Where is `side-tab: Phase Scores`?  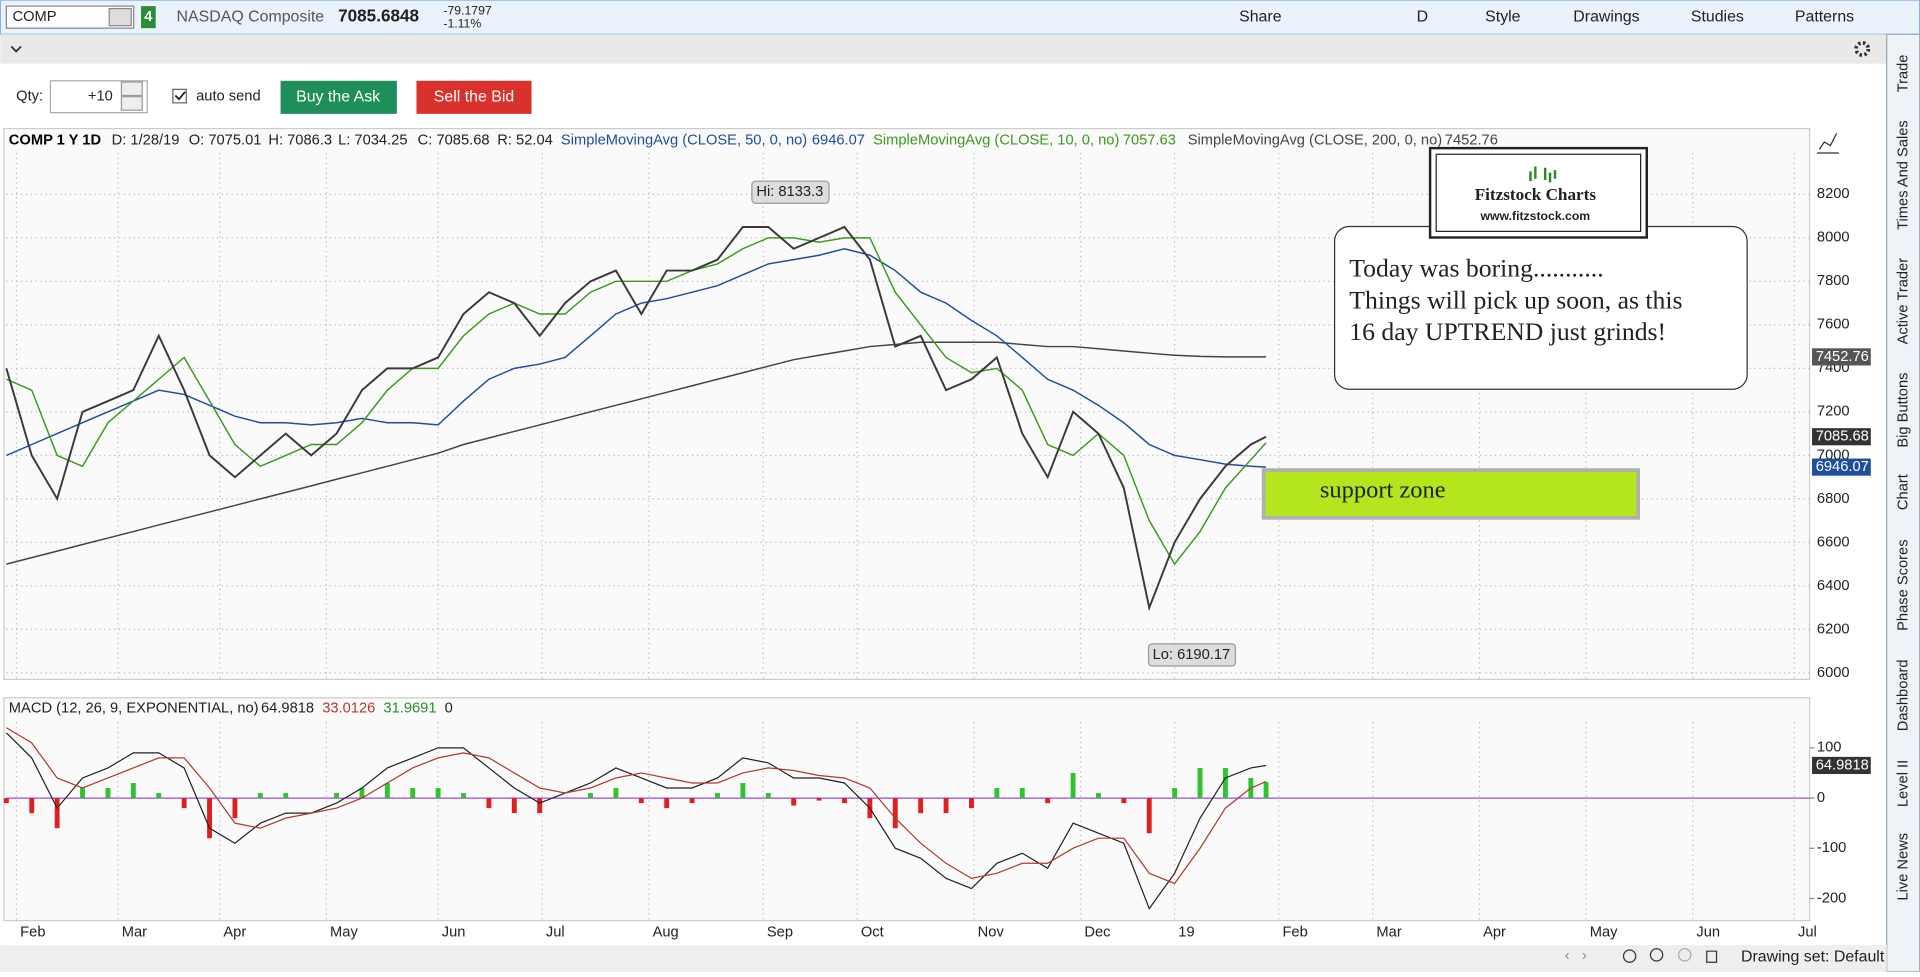
side-tab: Phase Scores is located at coordinates (1904, 584).